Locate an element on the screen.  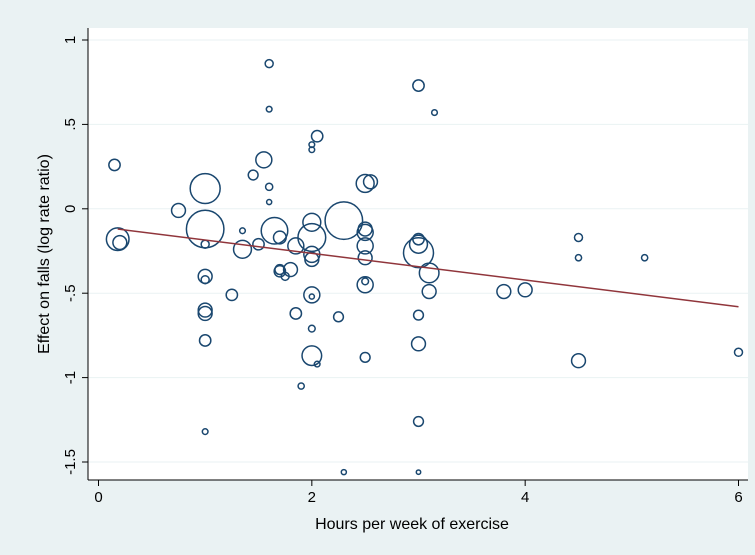
x-axis-title: Hours per week of exercise is located at coordinates (412, 524).